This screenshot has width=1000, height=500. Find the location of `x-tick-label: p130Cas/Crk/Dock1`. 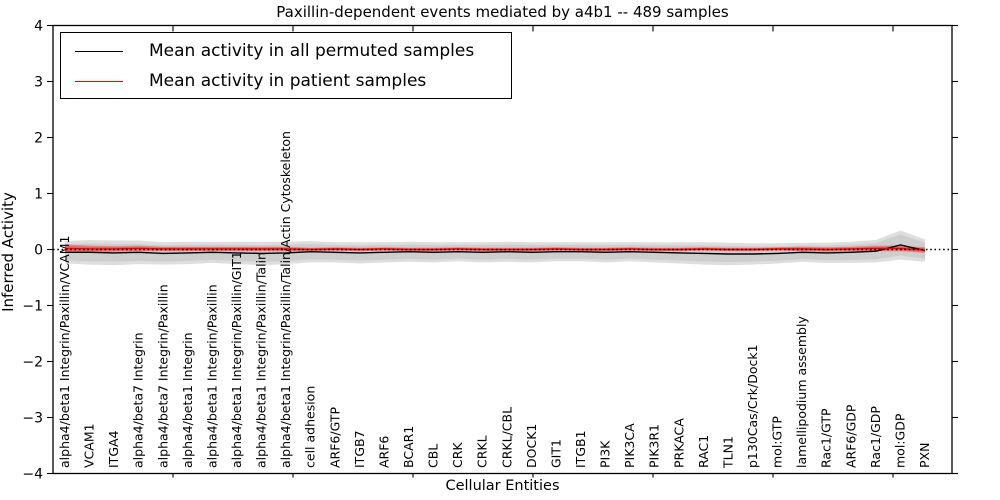

x-tick-label: p130Cas/Crk/Dock1 is located at coordinates (752, 406).